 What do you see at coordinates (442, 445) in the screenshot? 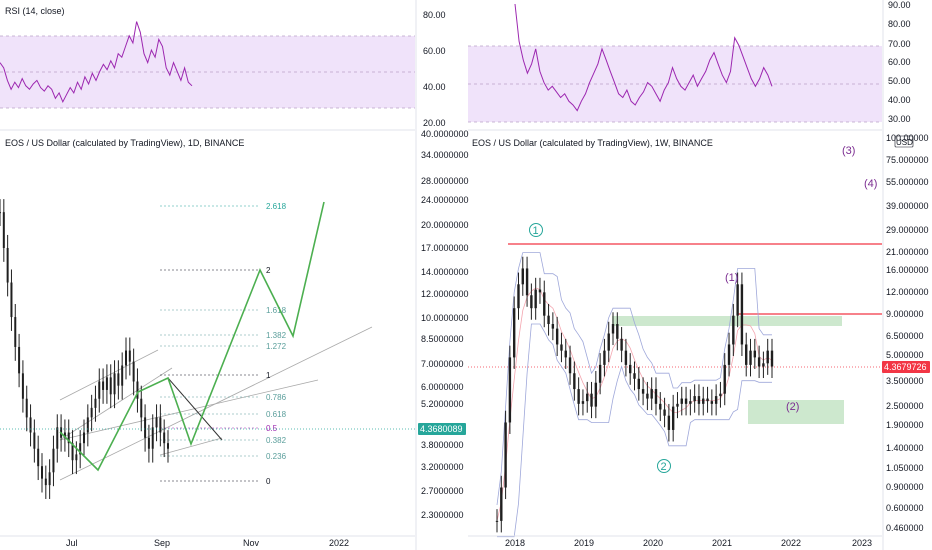
I see `left-price-tick: 3.8000000` at bounding box center [442, 445].